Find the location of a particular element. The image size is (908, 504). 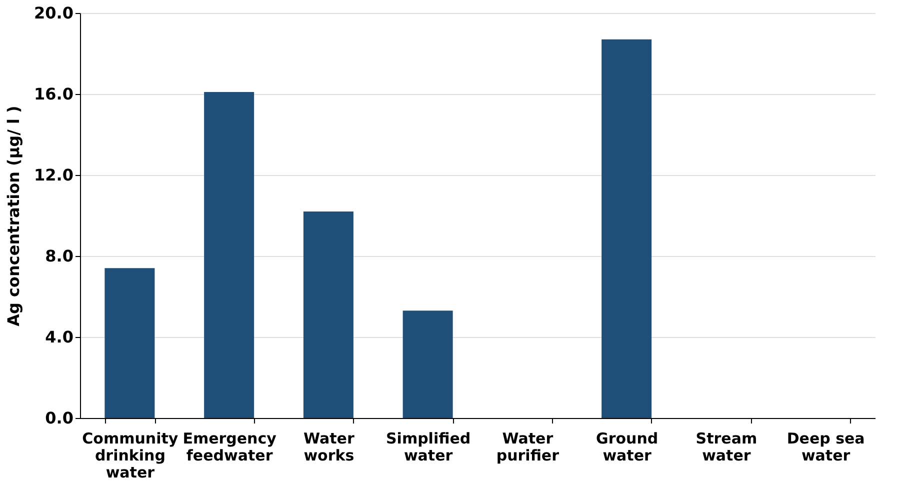

y-tick-label: 8.0 is located at coordinates (59, 256).